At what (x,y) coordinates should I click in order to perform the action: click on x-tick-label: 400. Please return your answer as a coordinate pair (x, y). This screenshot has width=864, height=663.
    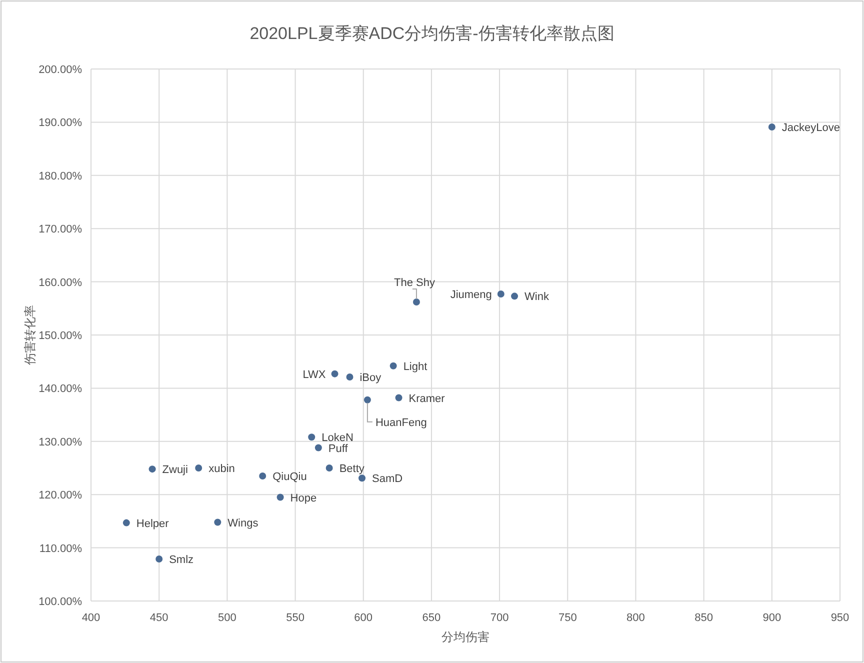
    Looking at the image, I should click on (91, 618).